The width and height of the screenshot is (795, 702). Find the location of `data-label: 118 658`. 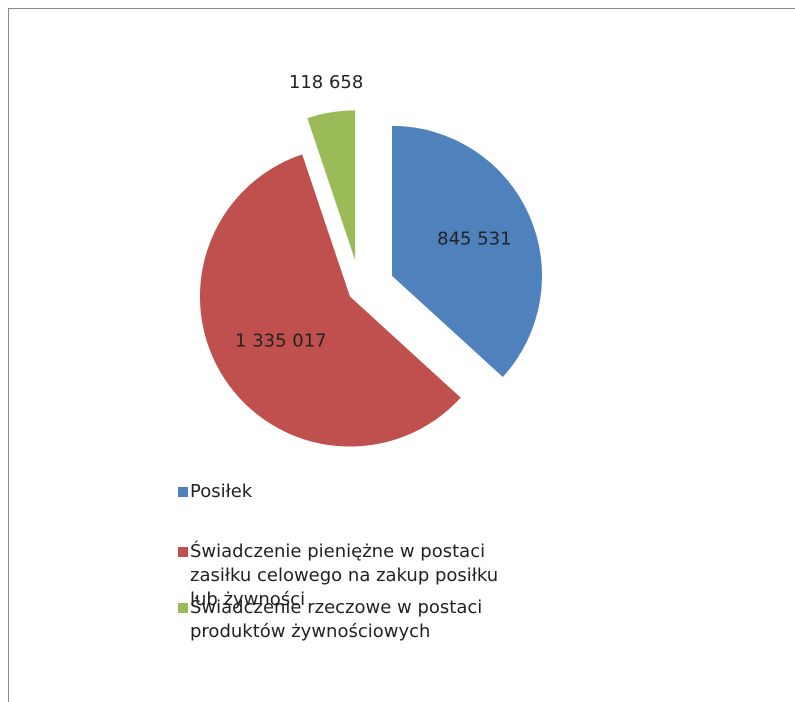

data-label: 118 658 is located at coordinates (326, 82).